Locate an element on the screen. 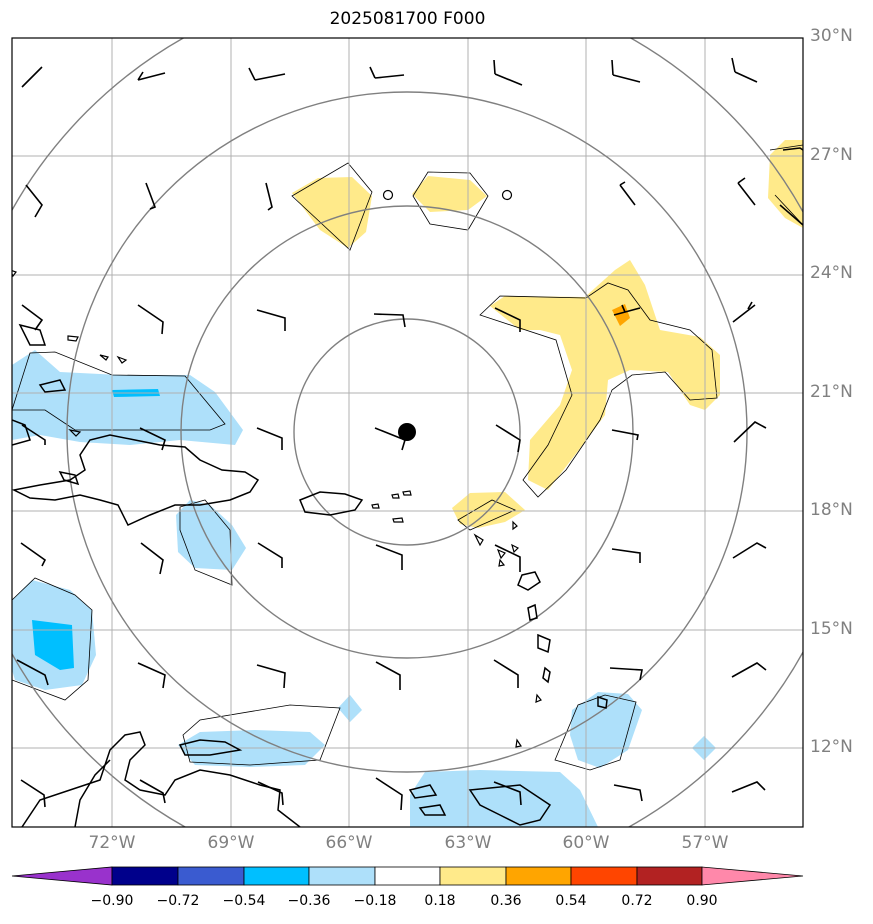 This screenshot has height=924, width=873. colorbar-tick: −0.54 is located at coordinates (244, 901).